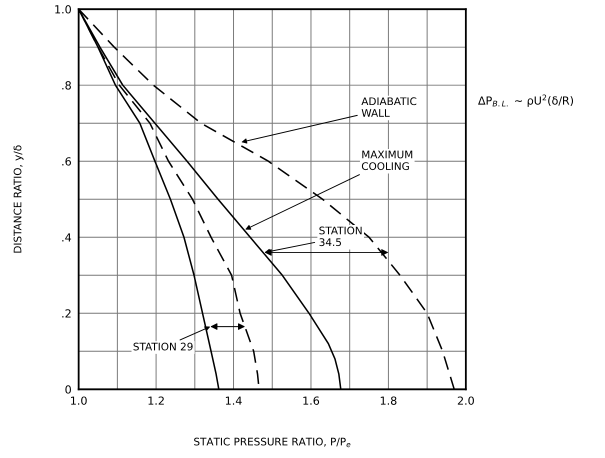  I want to click on x-tick-label: 2.0, so click(466, 400).